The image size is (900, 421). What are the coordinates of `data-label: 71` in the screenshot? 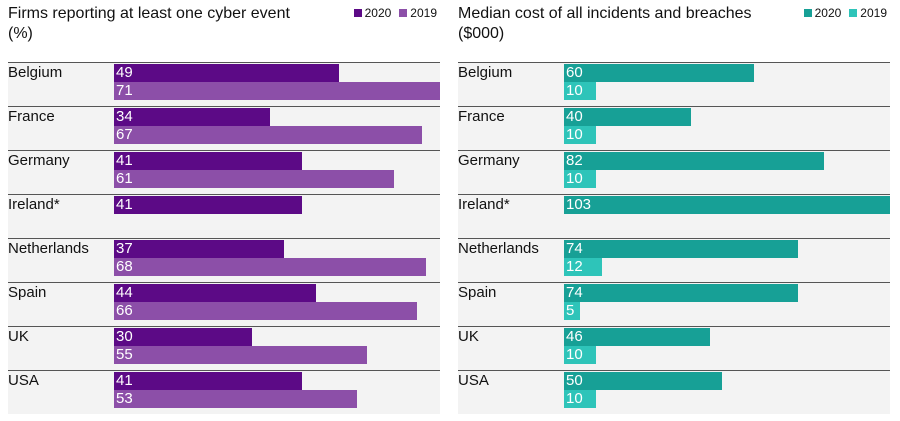 It's located at (124, 90).